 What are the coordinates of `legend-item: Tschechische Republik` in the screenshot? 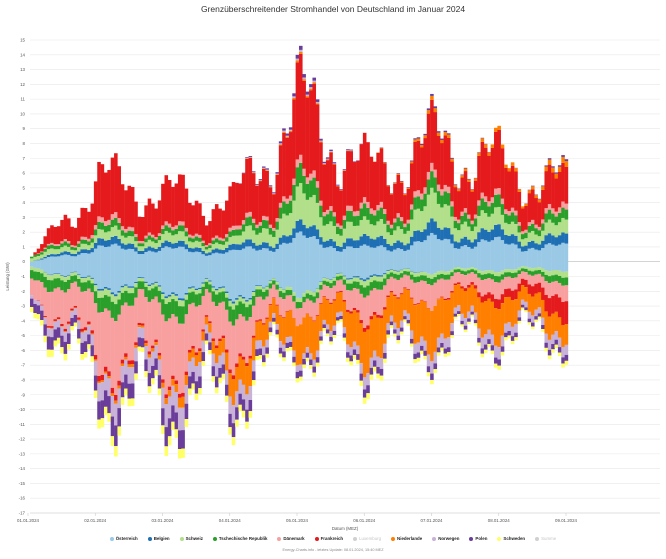 It's located at (239, 538).